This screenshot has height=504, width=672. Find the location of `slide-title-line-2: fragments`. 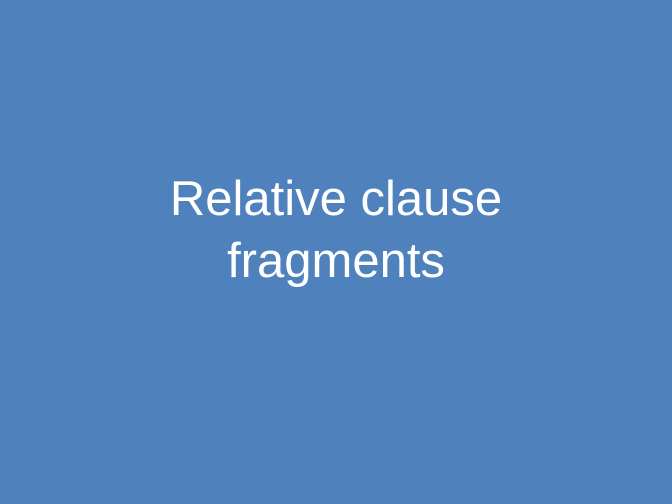

slide-title-line-2: fragments is located at coordinates (336, 261).